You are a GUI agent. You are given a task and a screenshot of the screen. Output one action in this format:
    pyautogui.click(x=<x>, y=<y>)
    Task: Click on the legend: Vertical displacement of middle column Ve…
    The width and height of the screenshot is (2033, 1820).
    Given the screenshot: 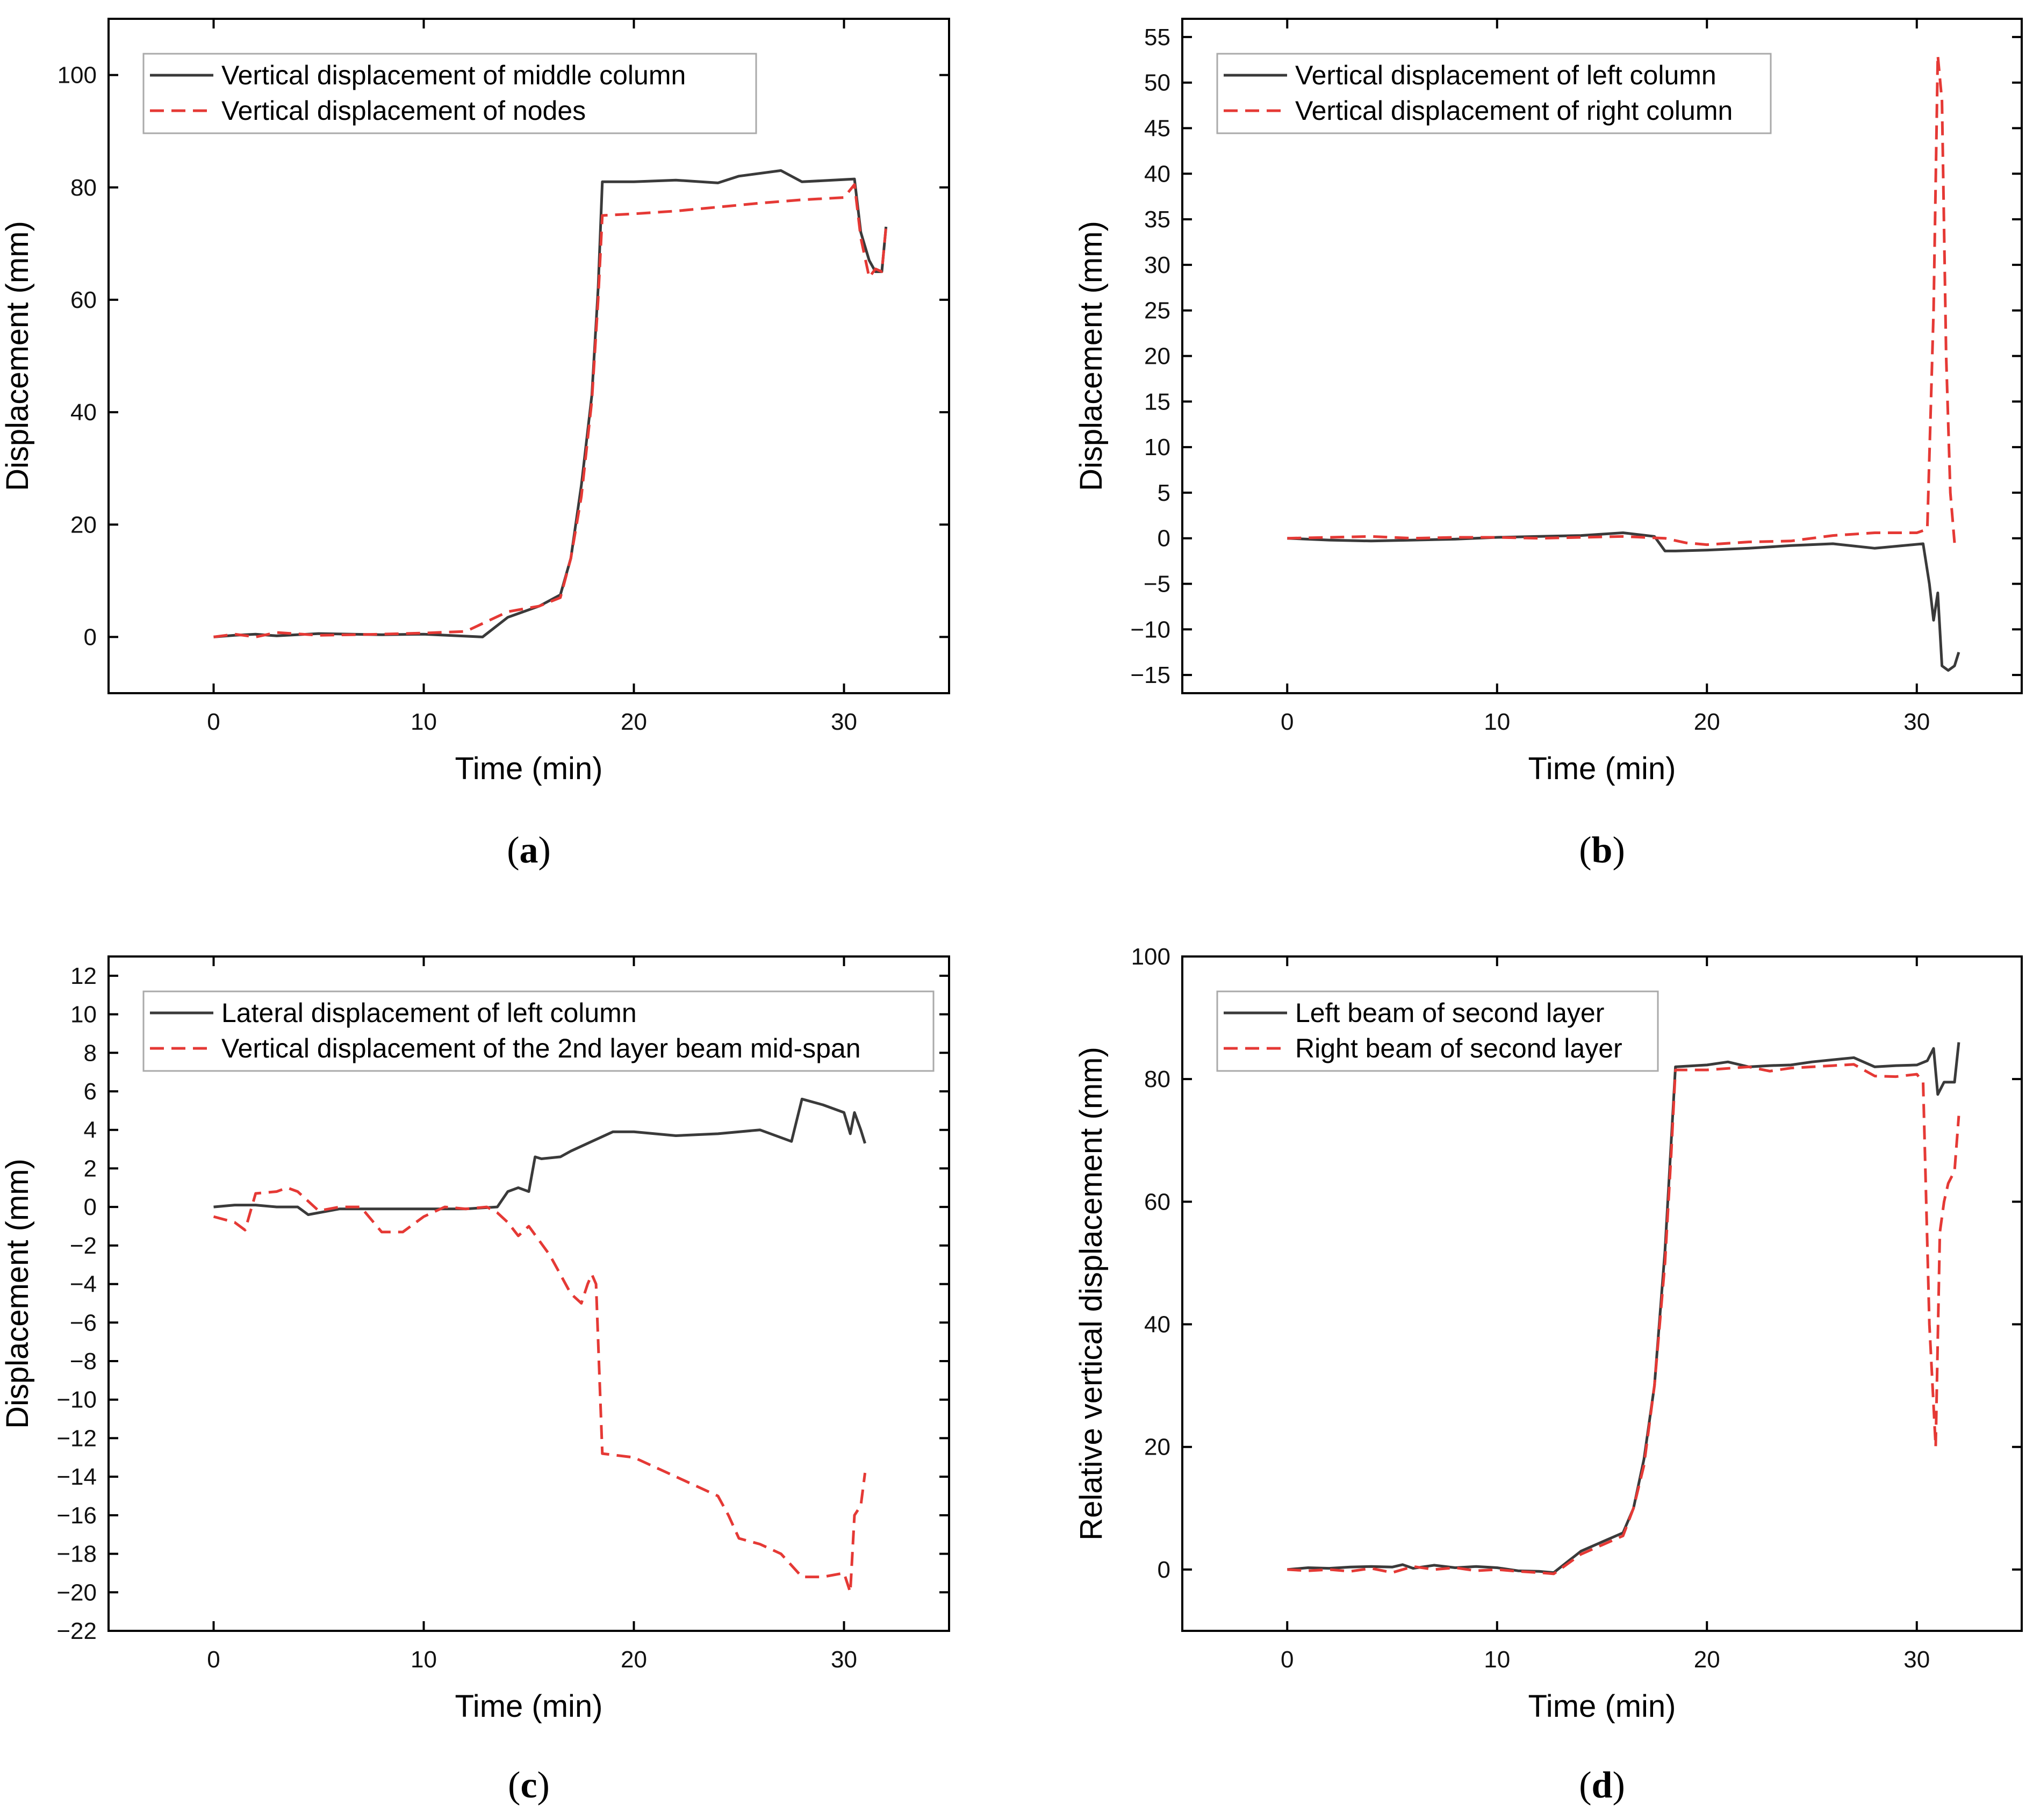 What is the action you would take?
    pyautogui.click(x=449, y=93)
    